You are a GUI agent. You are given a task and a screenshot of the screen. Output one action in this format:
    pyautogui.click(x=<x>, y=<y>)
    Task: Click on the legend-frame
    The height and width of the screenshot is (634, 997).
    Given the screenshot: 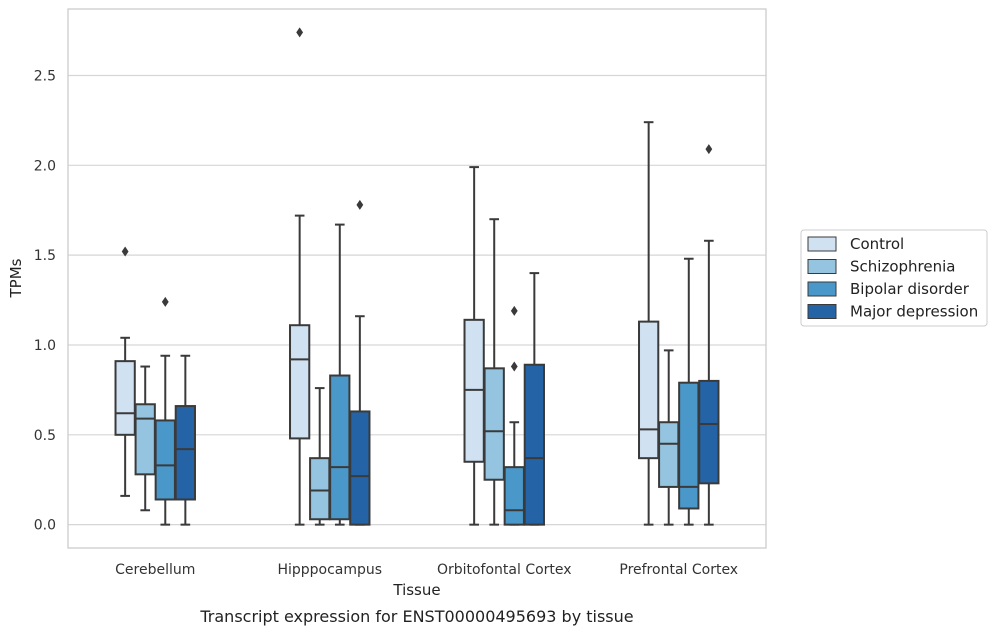 What is the action you would take?
    pyautogui.click(x=894, y=278)
    